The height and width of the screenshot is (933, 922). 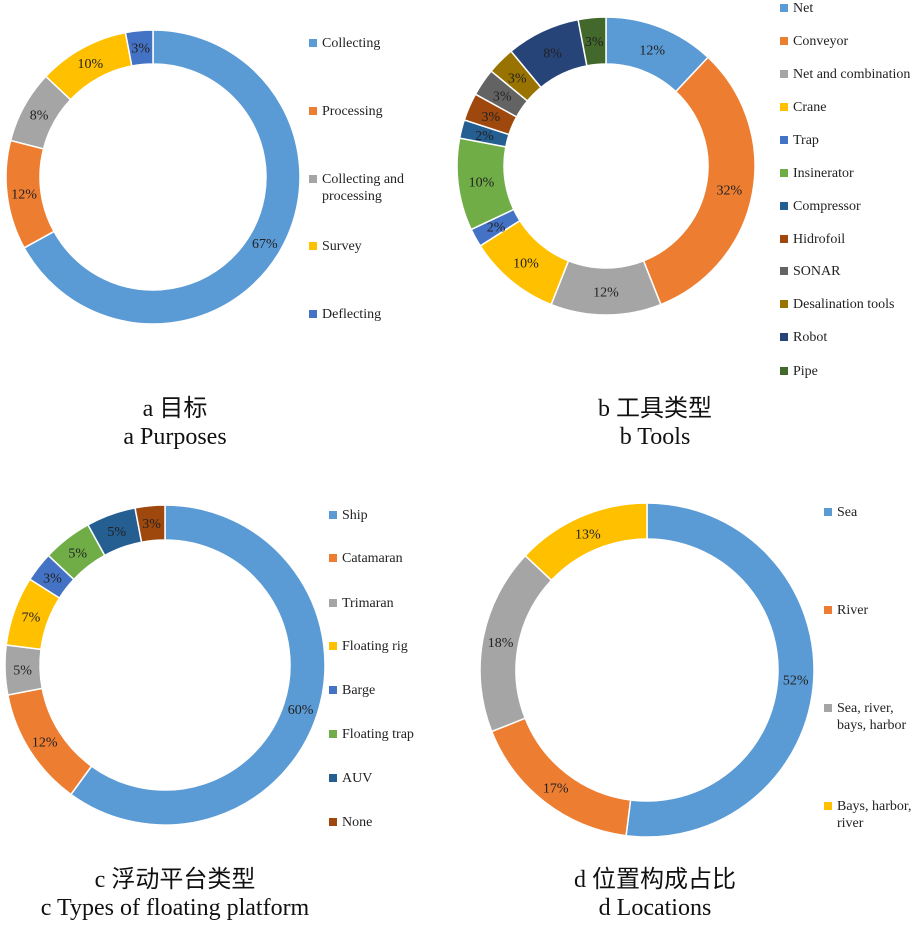 What do you see at coordinates (352, 111) in the screenshot?
I see `legend-label: Processing` at bounding box center [352, 111].